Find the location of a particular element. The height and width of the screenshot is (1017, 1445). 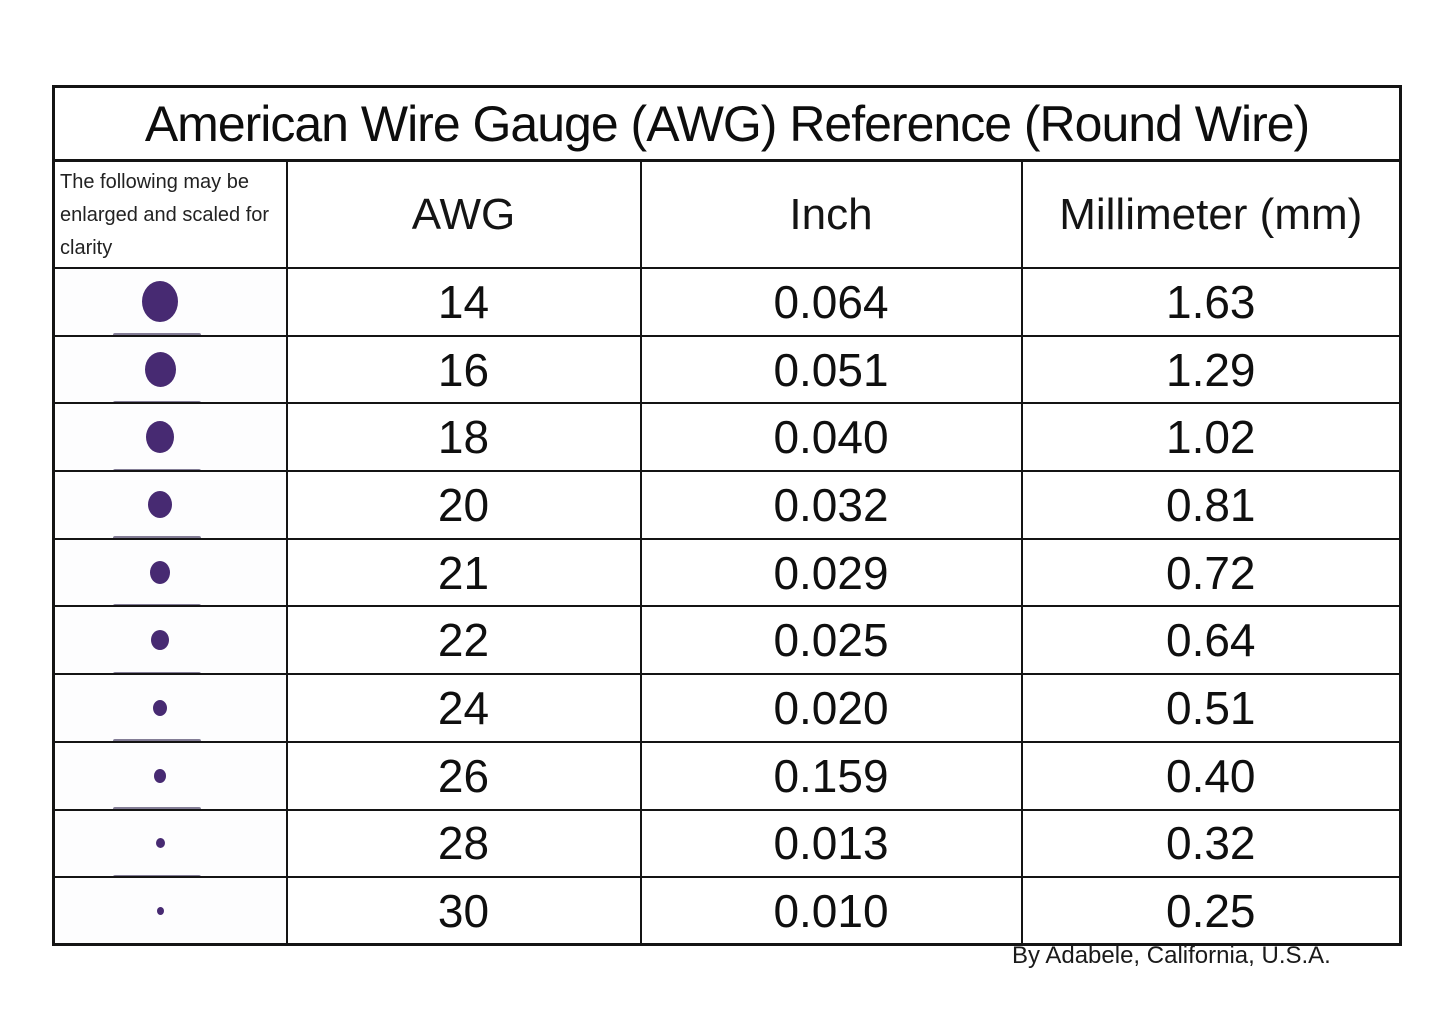

mm-value: 1.02 is located at coordinates (1211, 437).